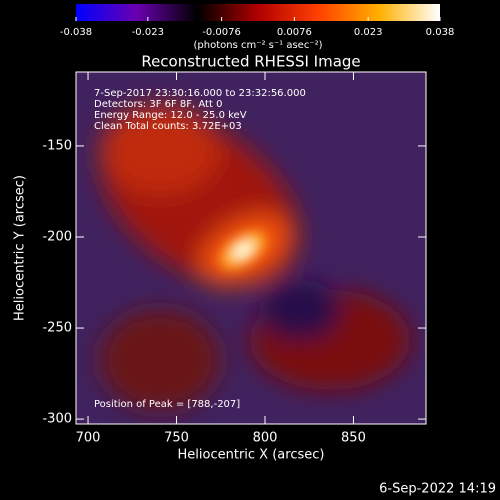 The height and width of the screenshot is (500, 500). What do you see at coordinates (368, 32) in the screenshot?
I see `colorbar-tick-label: 0.023` at bounding box center [368, 32].